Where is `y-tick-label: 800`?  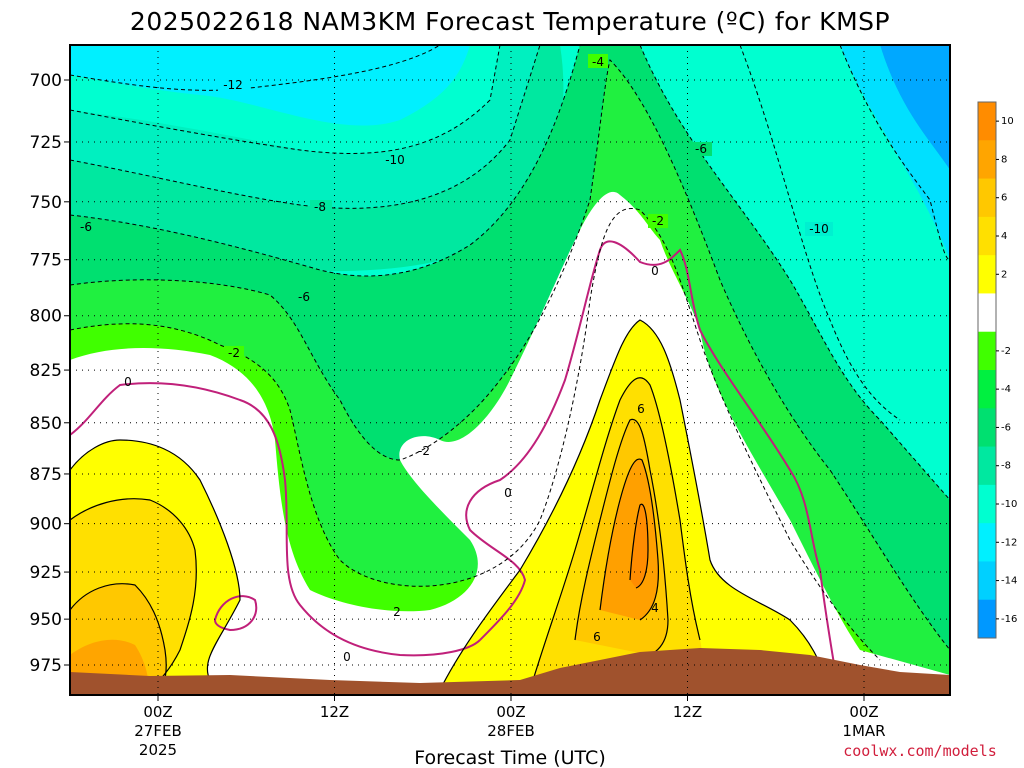
y-tick-label: 800 is located at coordinates (46, 317).